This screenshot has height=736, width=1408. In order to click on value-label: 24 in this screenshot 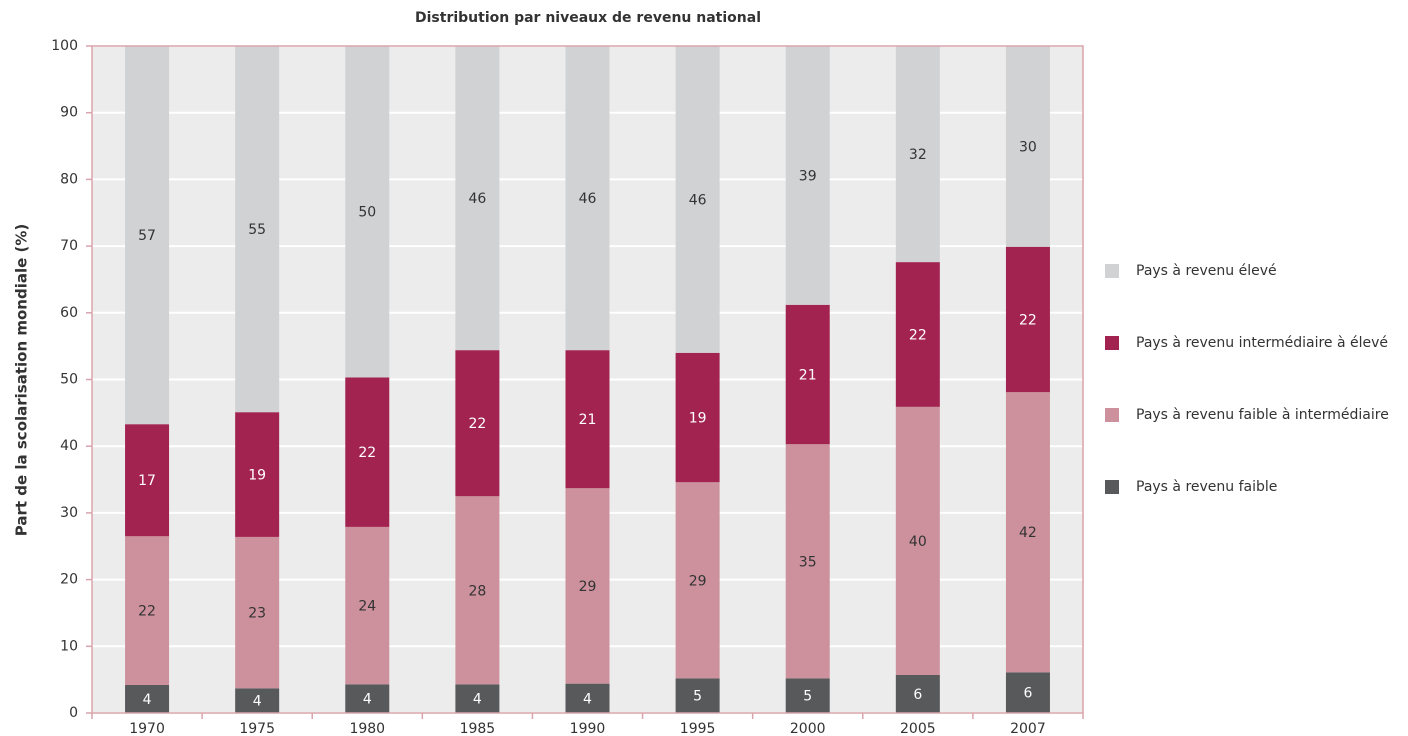, I will do `click(367, 607)`.